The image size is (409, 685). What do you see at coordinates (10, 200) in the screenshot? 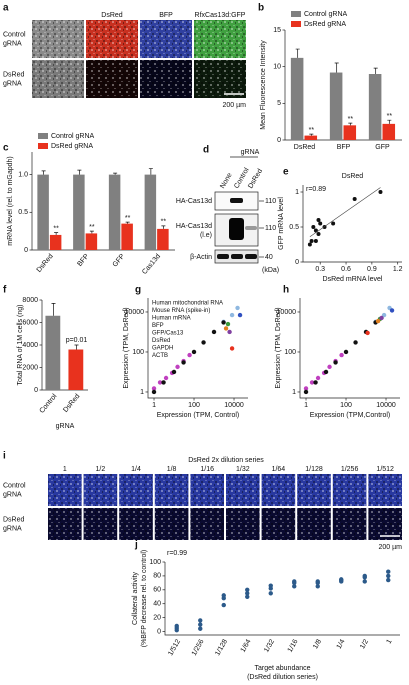
I see `y-axis-label: mRNA level (rel. to mGapdh)` at bounding box center [10, 200].